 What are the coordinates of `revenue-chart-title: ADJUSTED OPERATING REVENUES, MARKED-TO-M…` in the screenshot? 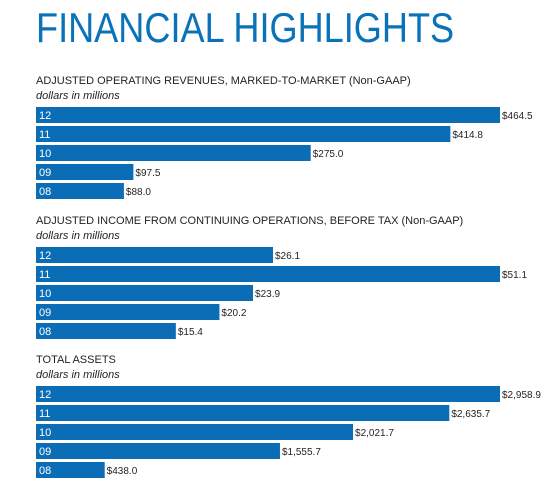 It's located at (223, 81).